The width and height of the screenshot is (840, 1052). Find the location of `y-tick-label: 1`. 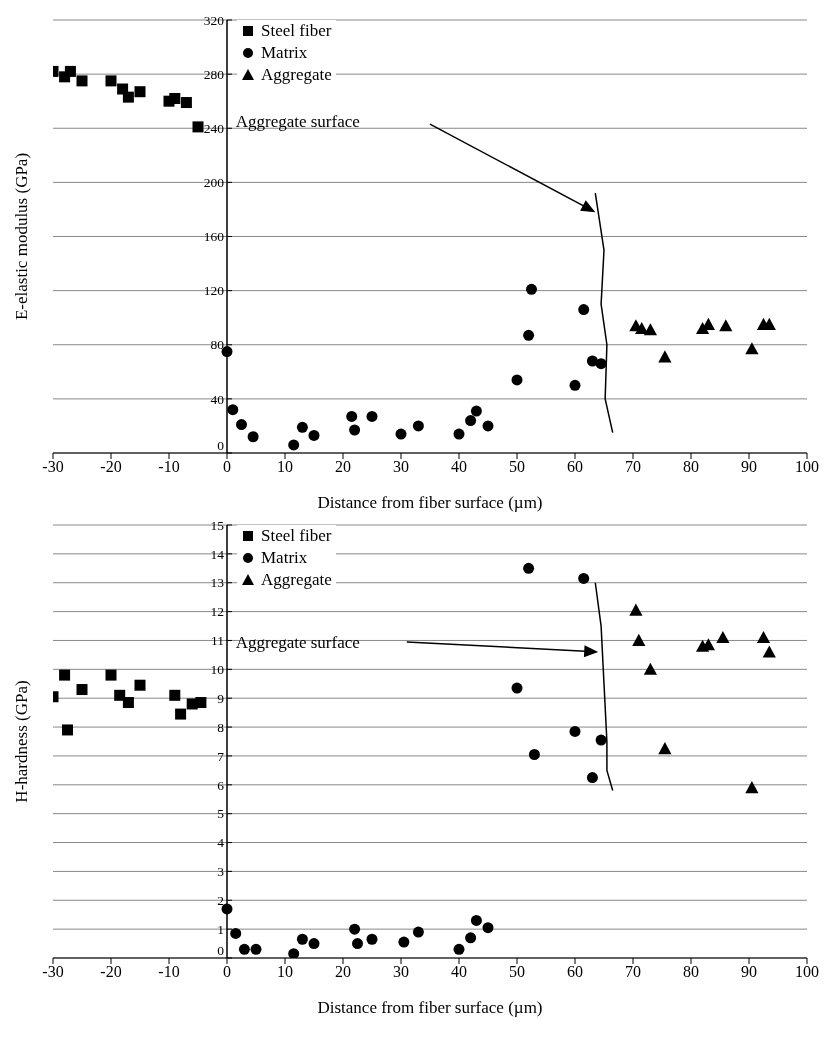

y-tick-label: 1 is located at coordinates (220, 929).